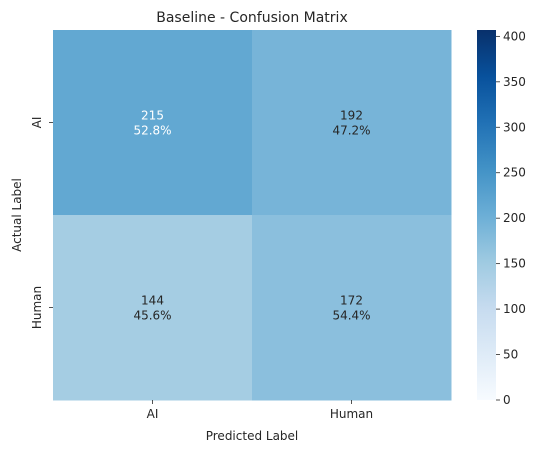  What do you see at coordinates (152, 116) in the screenshot?
I see `cell-count-label: 215` at bounding box center [152, 116].